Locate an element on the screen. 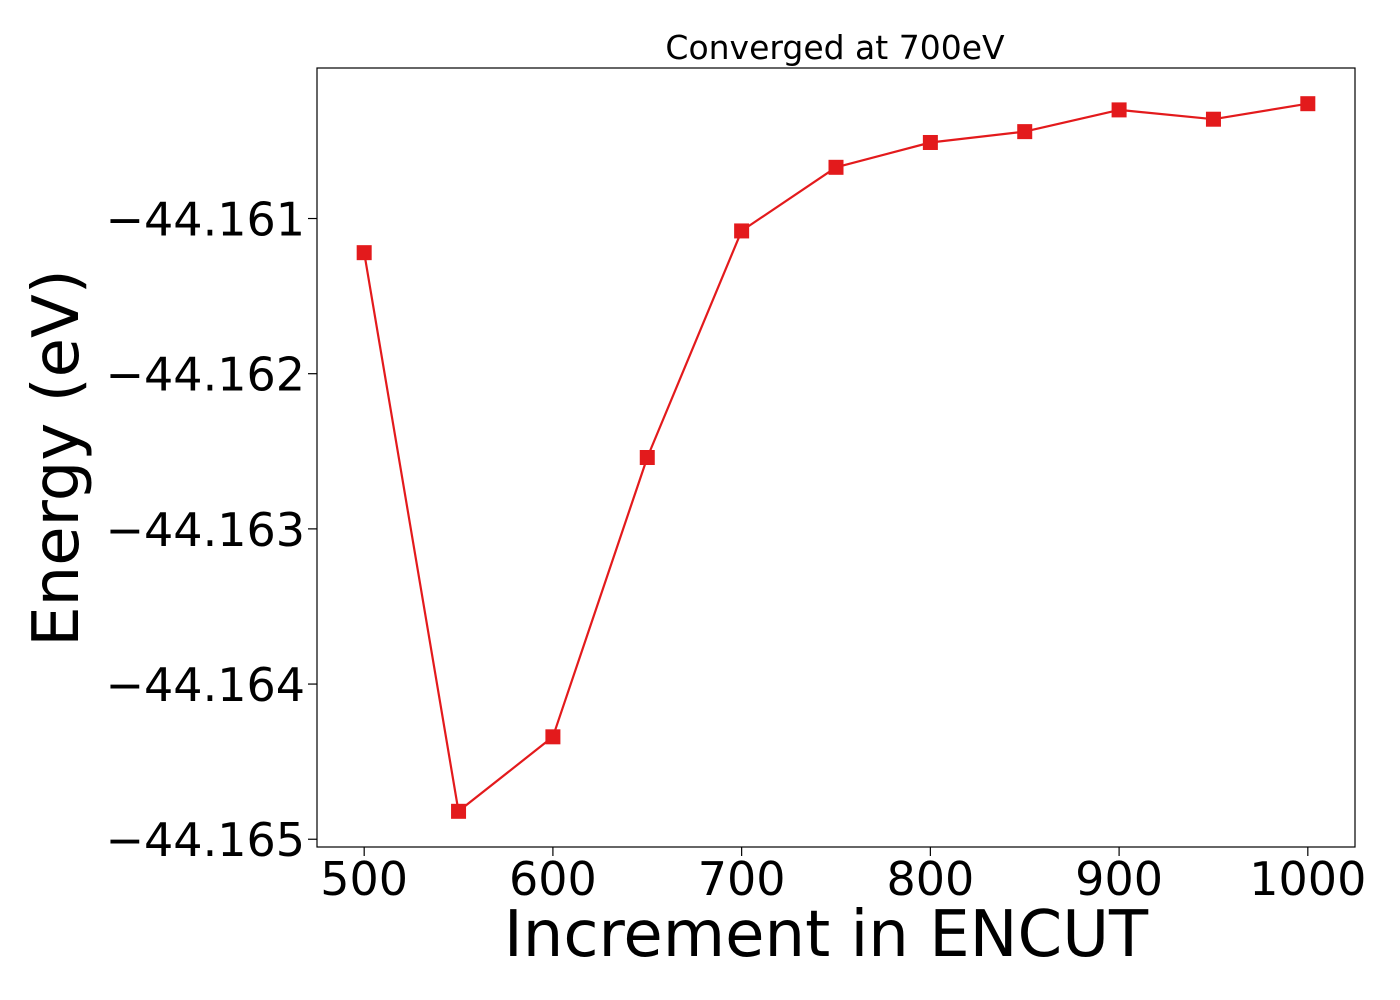 The width and height of the screenshot is (1400, 1000). y-axis-label: Energy (eV) is located at coordinates (57, 458).